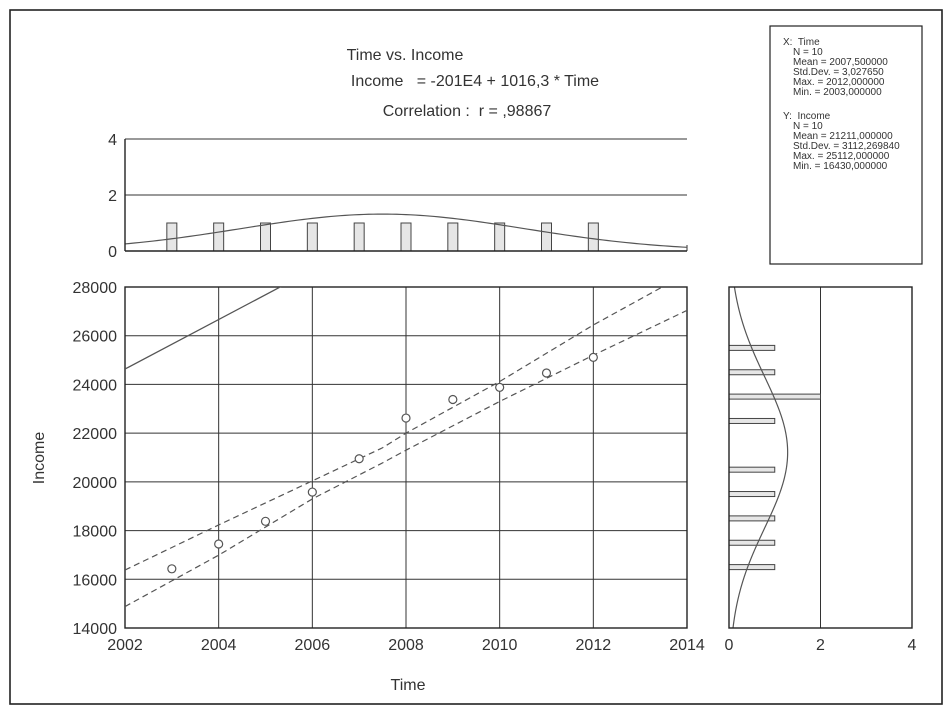  Describe the element at coordinates (820, 645) in the screenshot. I see `right-hist-tick-label: 2` at that location.